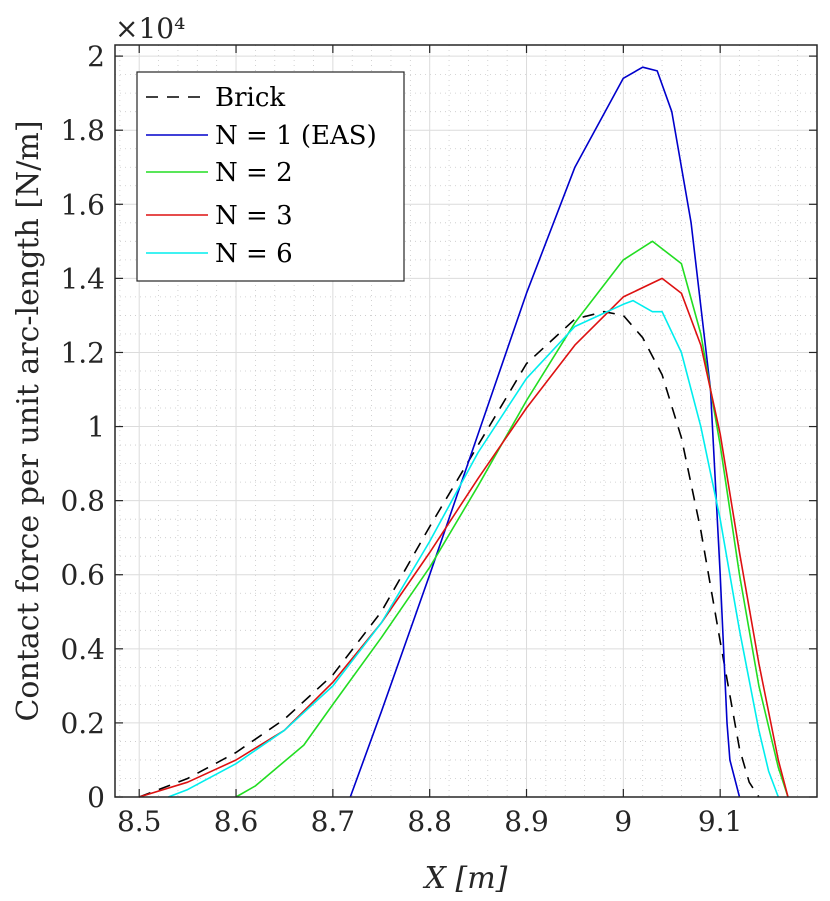 Image resolution: width=830 pixels, height=901 pixels. I want to click on y-exponent-label: ×10⁴, so click(150, 28).